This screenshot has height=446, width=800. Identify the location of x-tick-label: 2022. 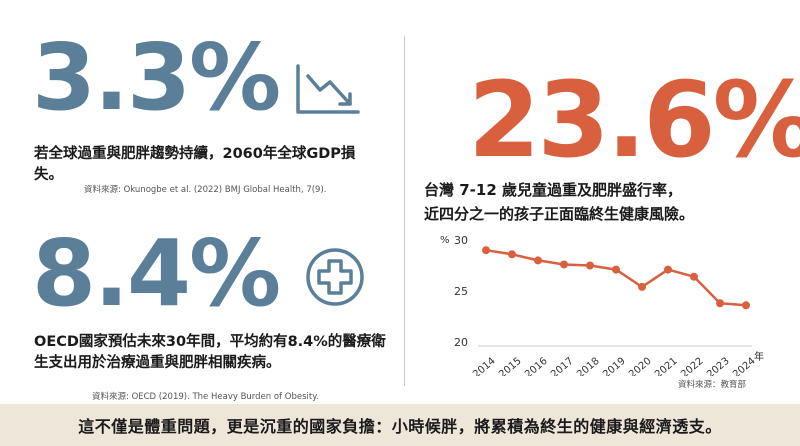
(692, 366).